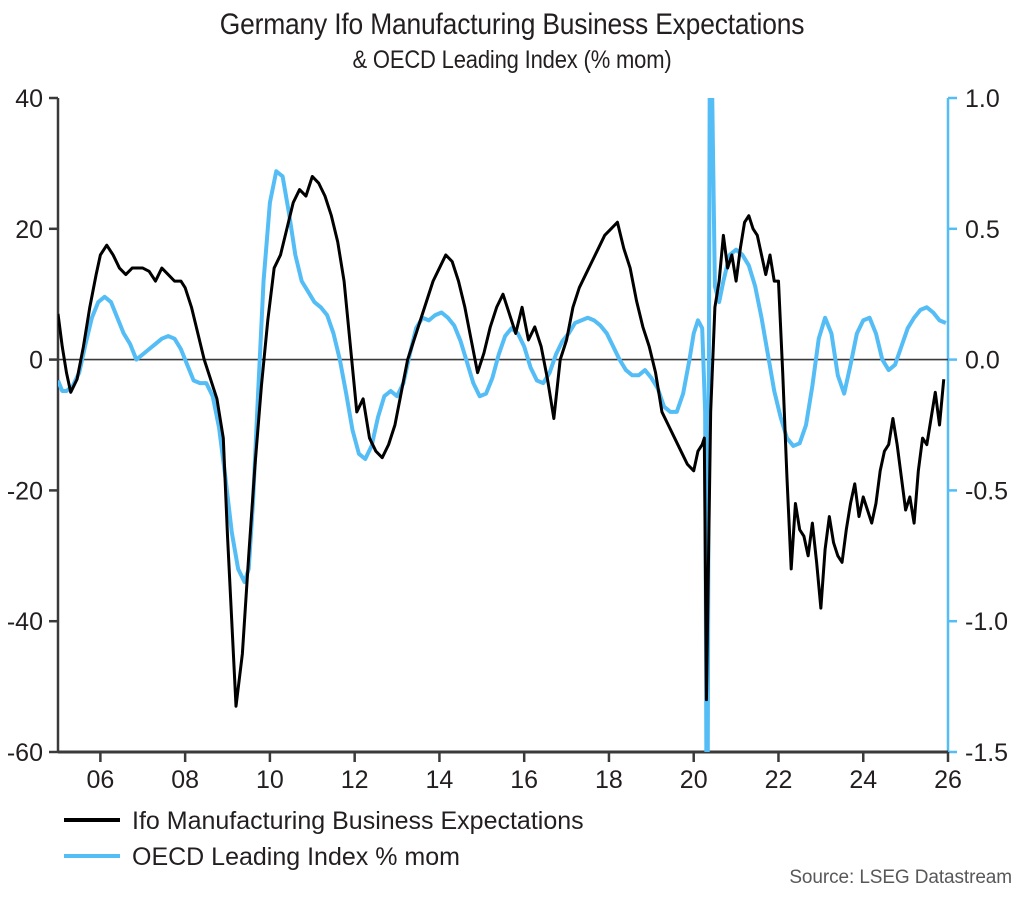 The width and height of the screenshot is (1024, 897). Describe the element at coordinates (694, 780) in the screenshot. I see `x-axis-tick-label: 20` at that location.